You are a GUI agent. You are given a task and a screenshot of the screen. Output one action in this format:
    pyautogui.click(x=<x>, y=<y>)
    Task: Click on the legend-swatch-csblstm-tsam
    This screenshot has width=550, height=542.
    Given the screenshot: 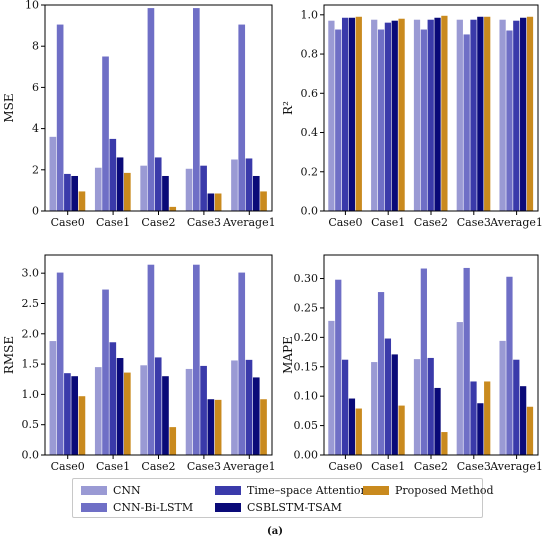 What is the action you would take?
    pyautogui.click(x=228, y=507)
    